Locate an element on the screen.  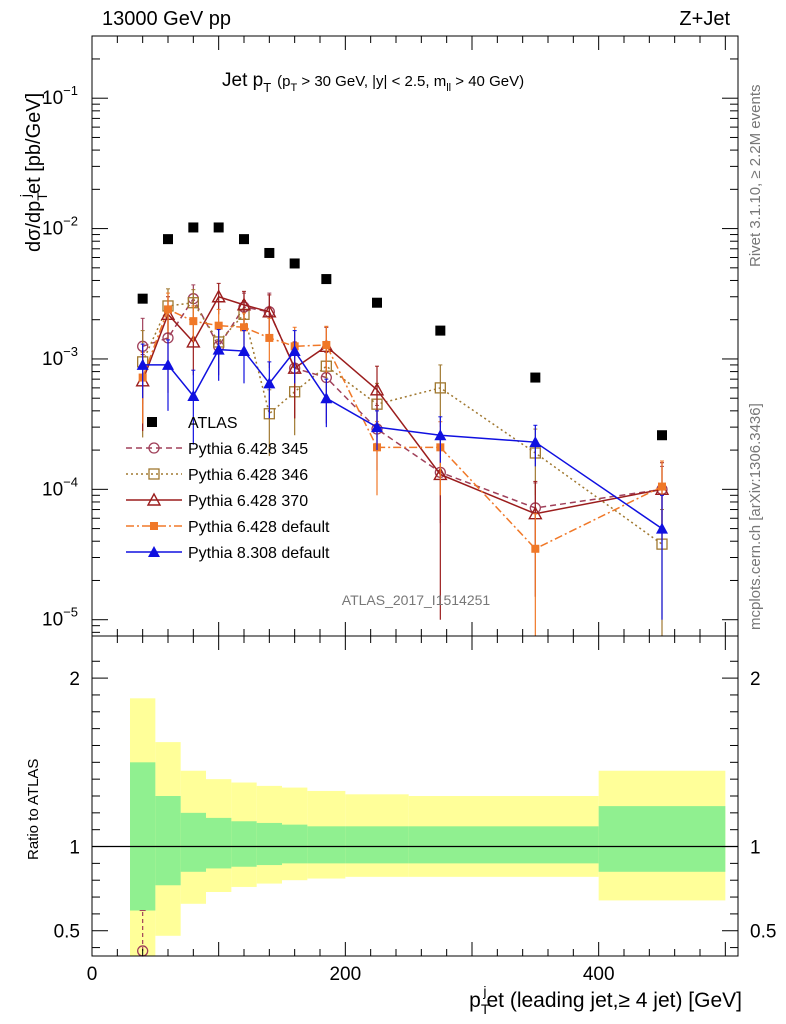
atlas-data-layer is located at coordinates (402, 331).